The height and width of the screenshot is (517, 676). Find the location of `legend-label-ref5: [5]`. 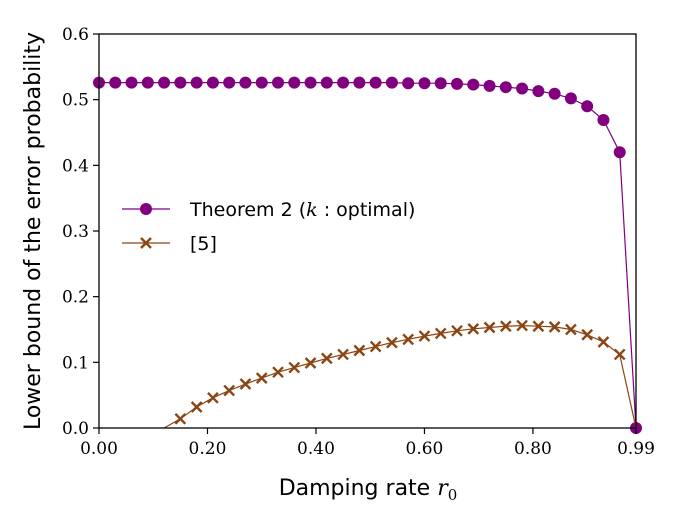

legend-label-ref5: [5] is located at coordinates (203, 244).